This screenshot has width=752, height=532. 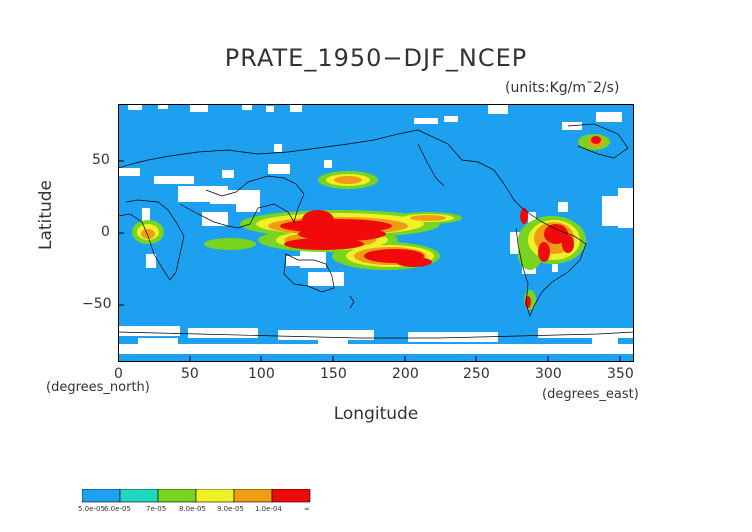 What do you see at coordinates (97, 304) in the screenshot?
I see `y-tick-label: −50` at bounding box center [97, 304].